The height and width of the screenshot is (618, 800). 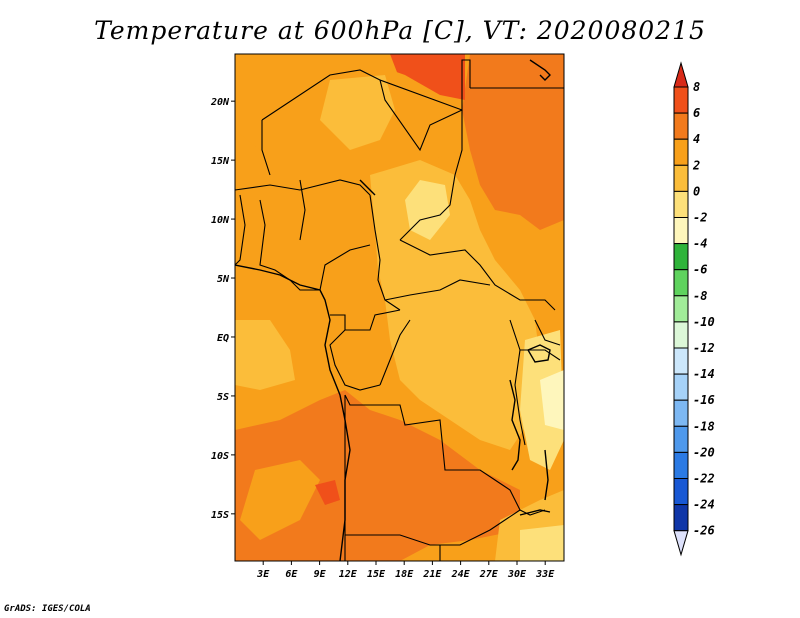 I want to click on colorbar-label: -8, so click(x=700, y=296).